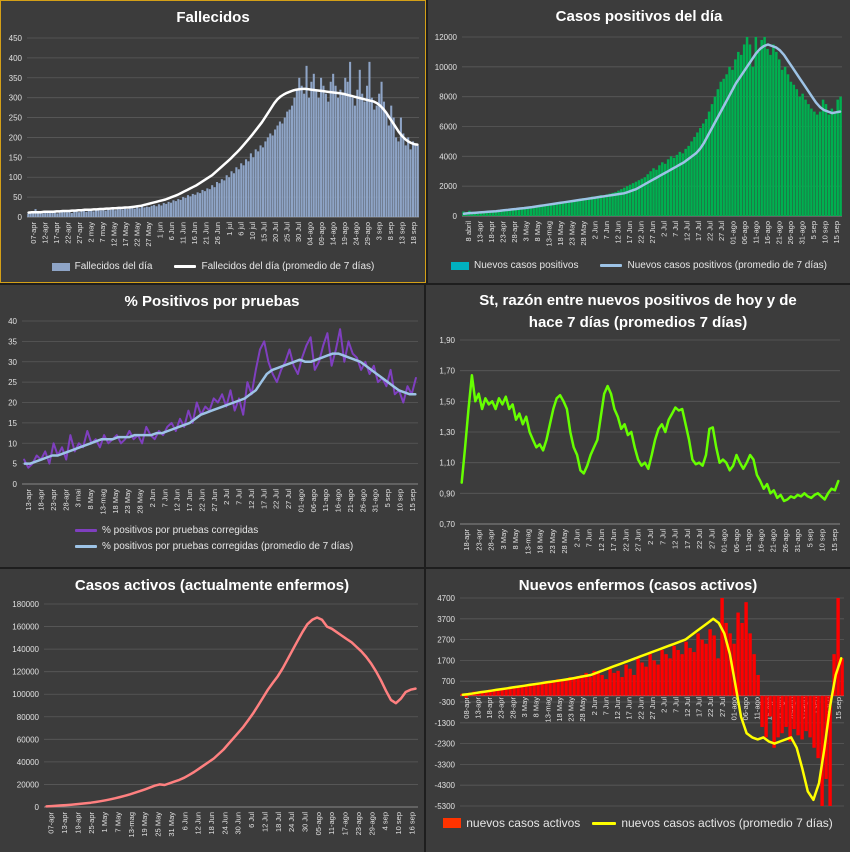  I want to click on x-tick-label: 08-apr, so click(466, 708).